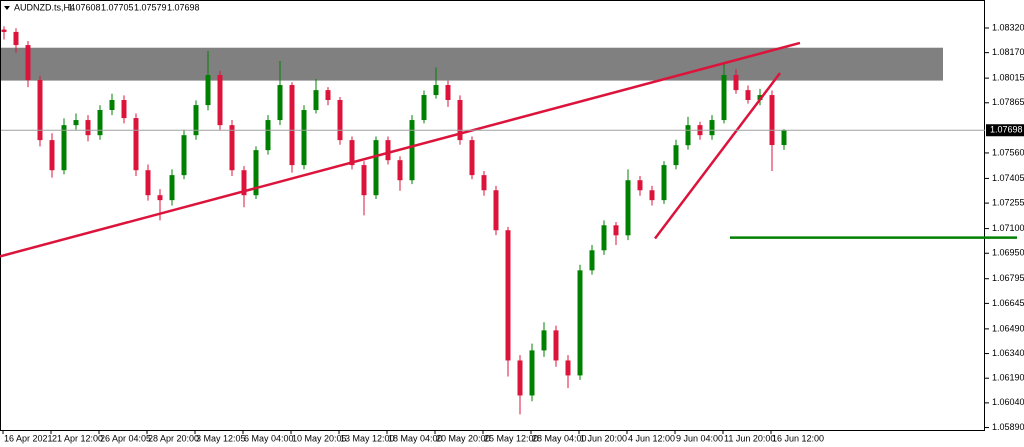  Describe the element at coordinates (1008, 328) in the screenshot. I see `y-tick-label: 1.06490` at that location.